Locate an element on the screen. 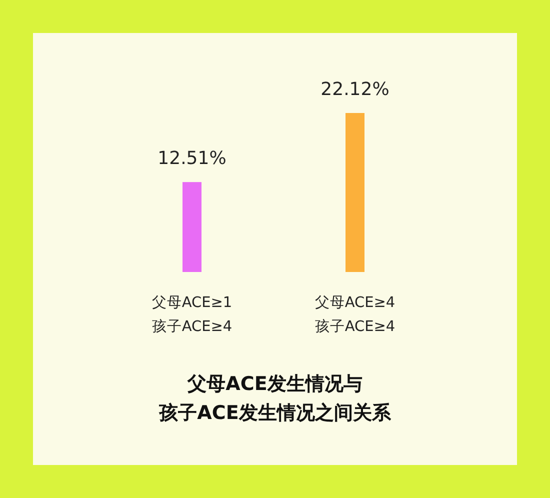 Image resolution: width=550 pixels, height=498 pixels. x-tick-label: 父母ACE≥4 孩子ACE≥4 is located at coordinates (355, 314).